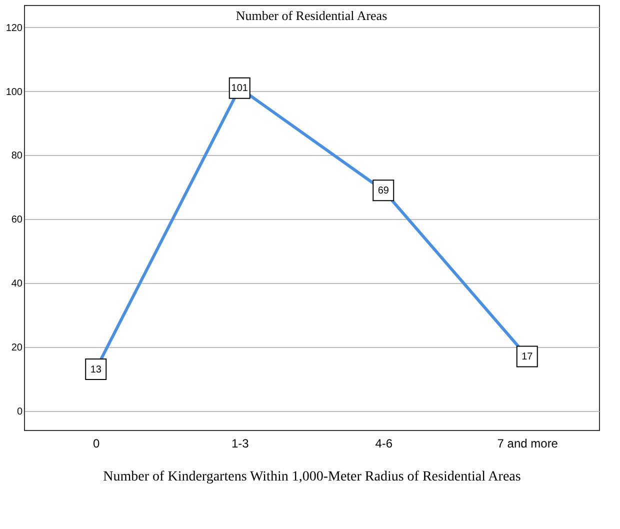 This screenshot has height=529, width=620. I want to click on y-tick-label: 120, so click(14, 28).